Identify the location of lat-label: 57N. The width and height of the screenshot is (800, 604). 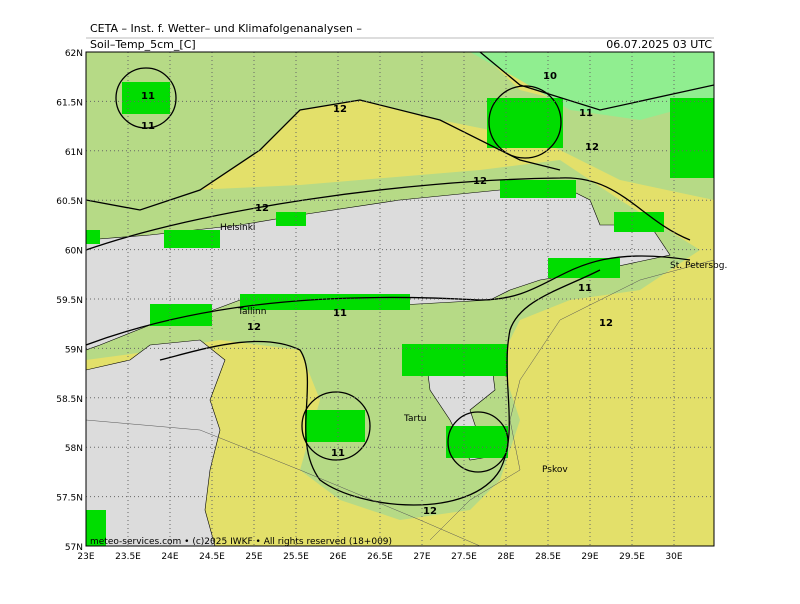
(74, 548).